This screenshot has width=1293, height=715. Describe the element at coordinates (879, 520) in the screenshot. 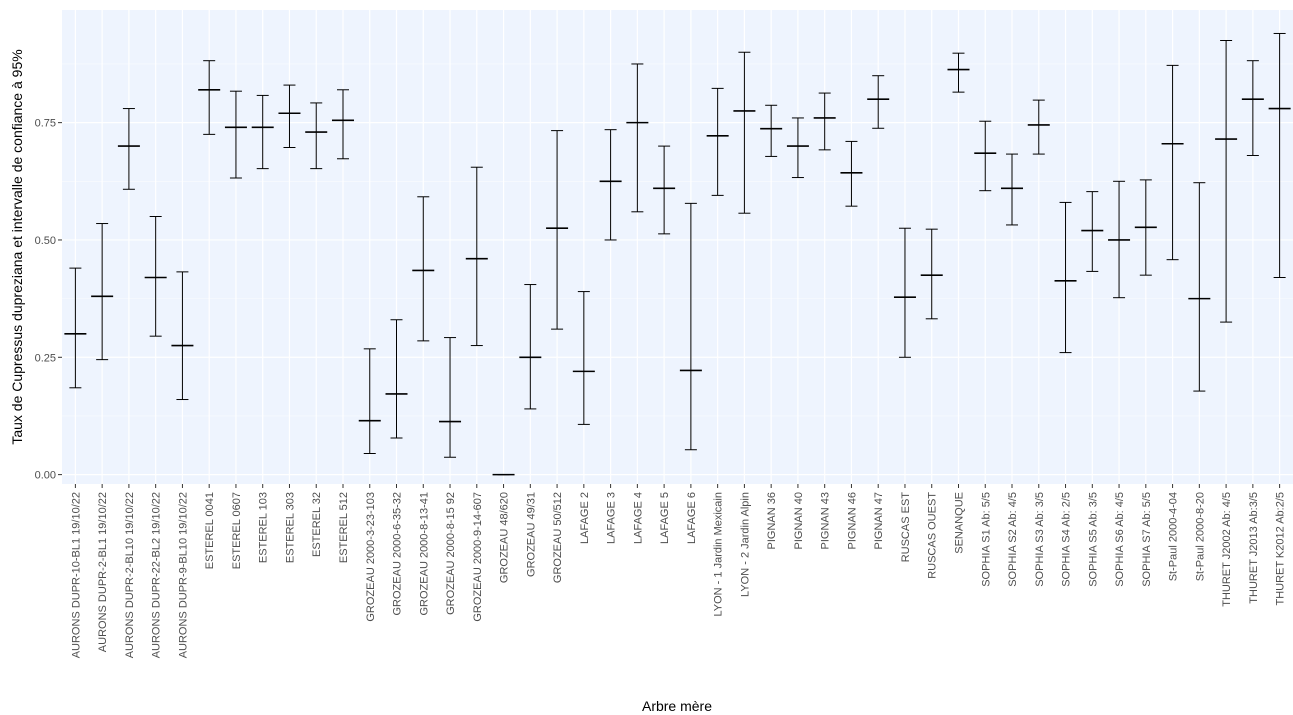

I see `x-tick-label: PIGNAN 47` at that location.